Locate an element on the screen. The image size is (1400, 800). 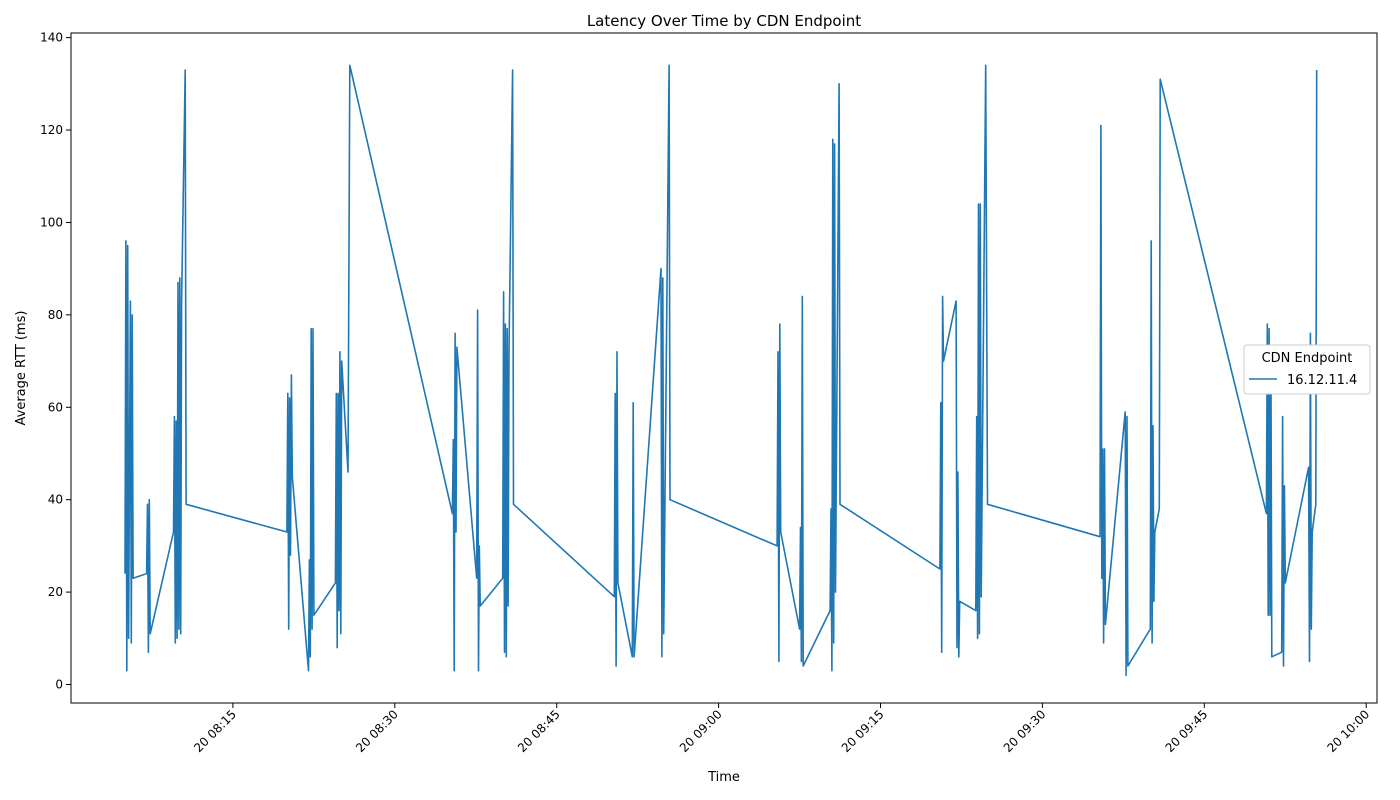
legend-title: CDN Endpoint is located at coordinates (1307, 358).